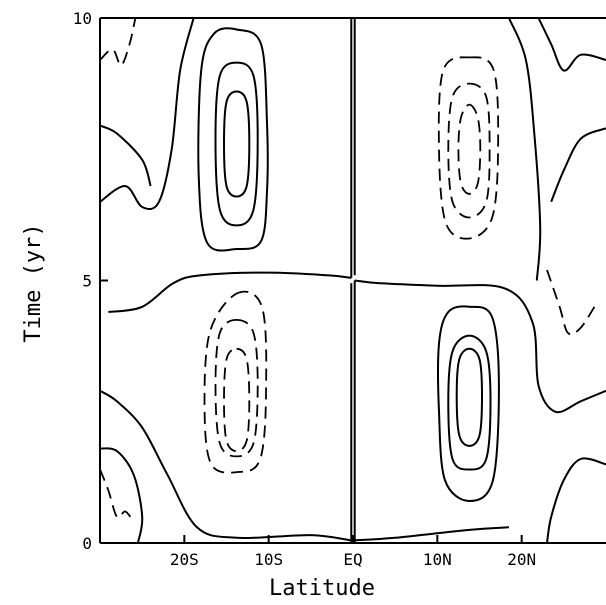 This screenshot has height=605, width=606. What do you see at coordinates (437, 559) in the screenshot?
I see `x-tick-label: 10N` at bounding box center [437, 559].